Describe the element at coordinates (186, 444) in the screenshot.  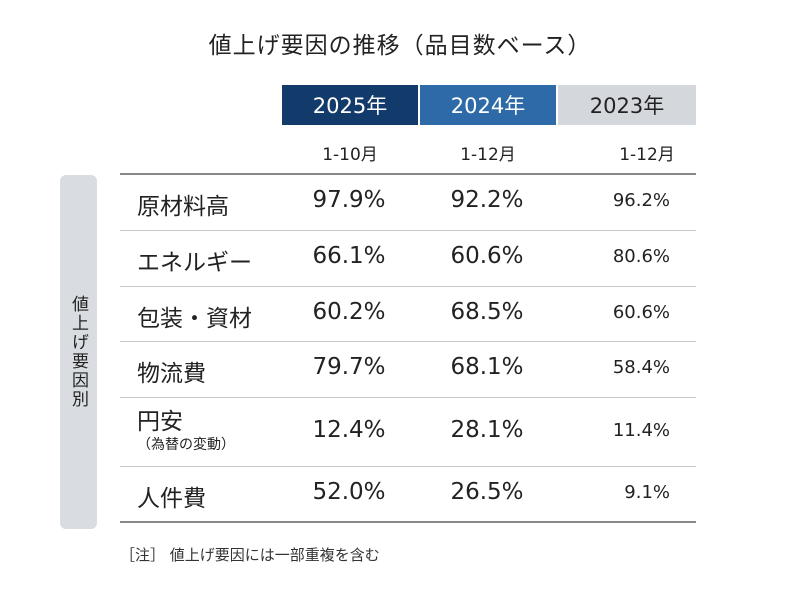
I see `row-sublabel: （為替の変動）` at that location.